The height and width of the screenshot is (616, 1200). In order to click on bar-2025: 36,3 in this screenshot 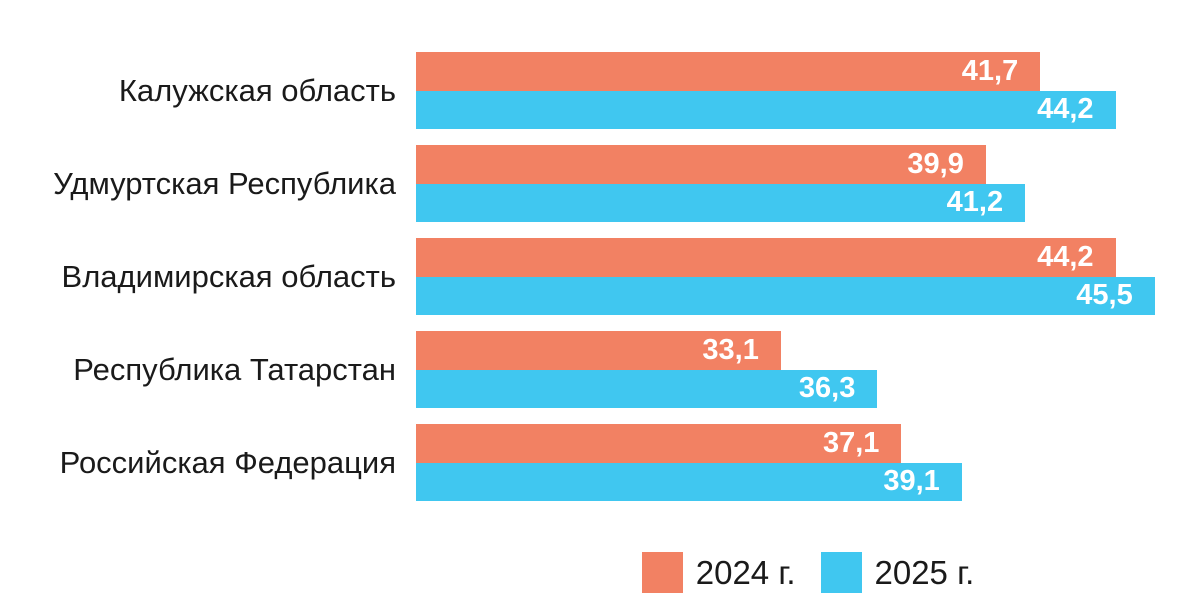, I will do `click(647, 388)`.